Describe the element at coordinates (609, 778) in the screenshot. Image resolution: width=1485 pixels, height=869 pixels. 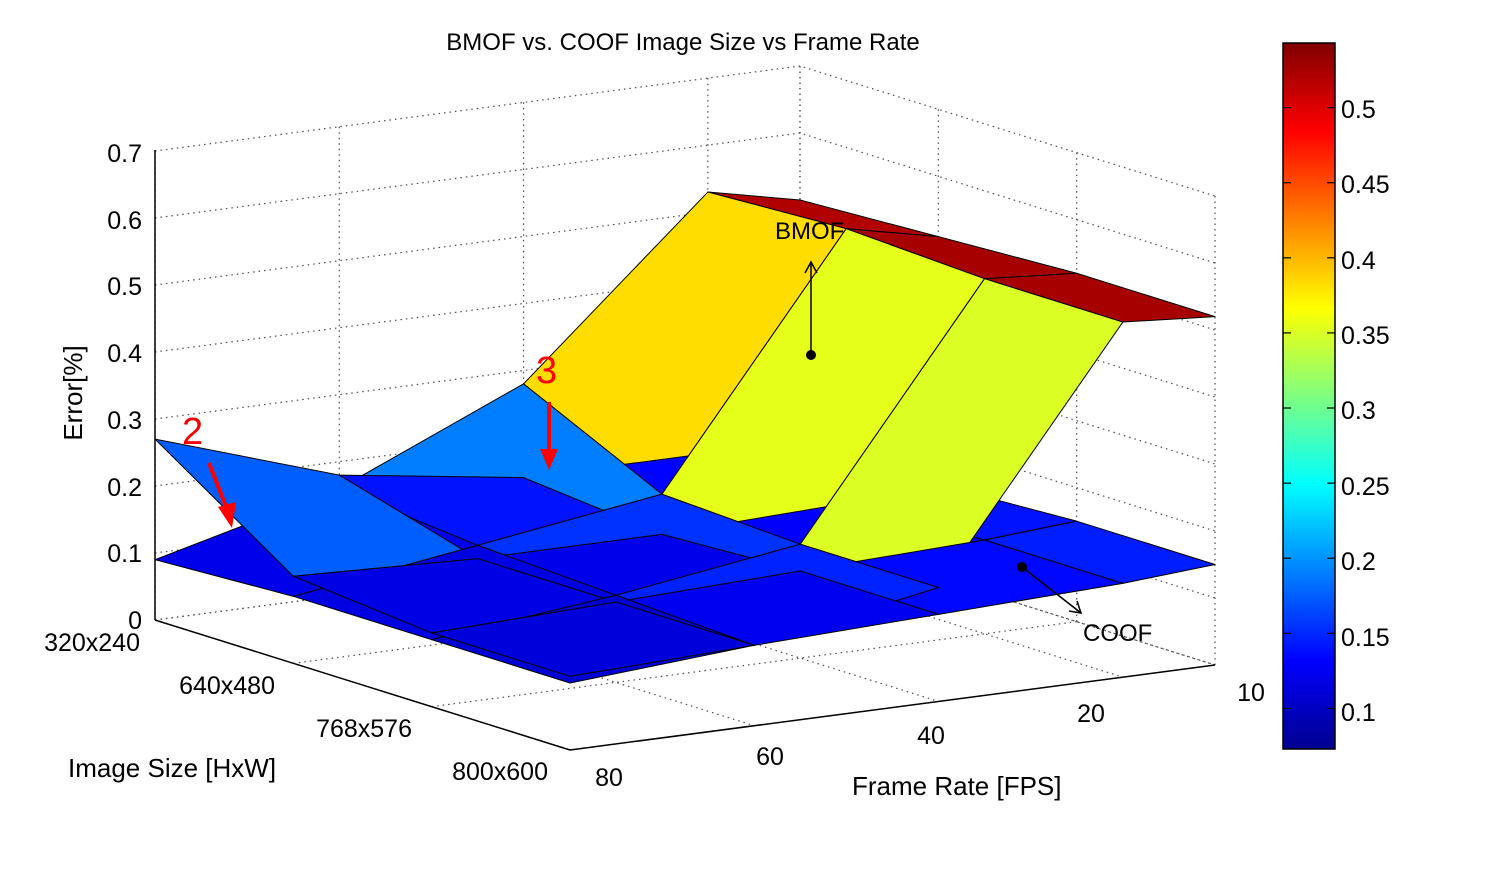
I see `frame-rate-tick-label: 80` at that location.